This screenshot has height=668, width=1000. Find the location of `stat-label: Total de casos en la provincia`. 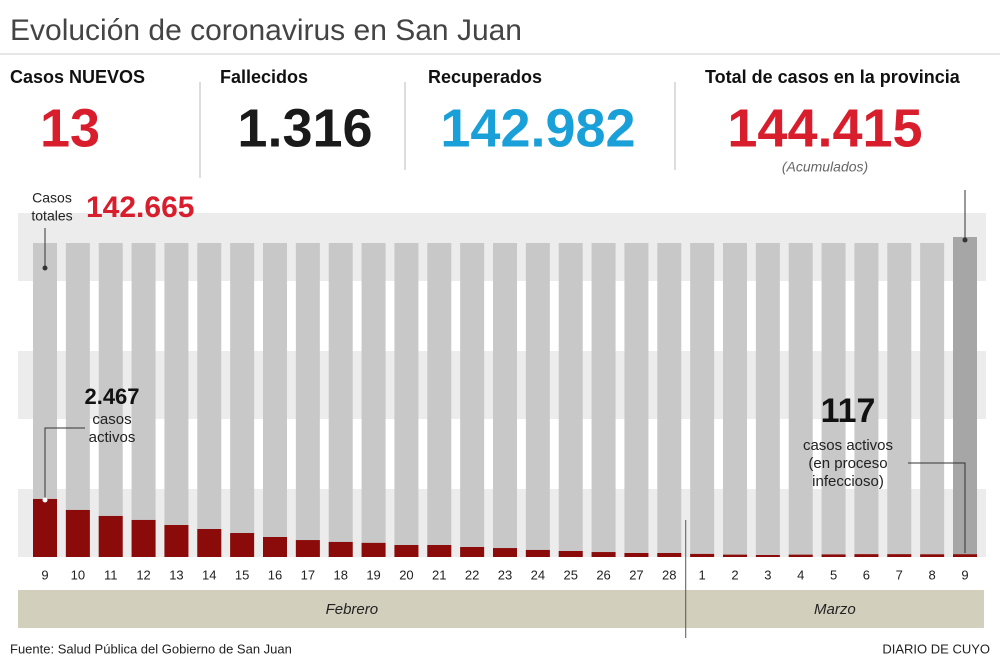

stat-label: Total de casos en la provincia is located at coordinates (833, 77).